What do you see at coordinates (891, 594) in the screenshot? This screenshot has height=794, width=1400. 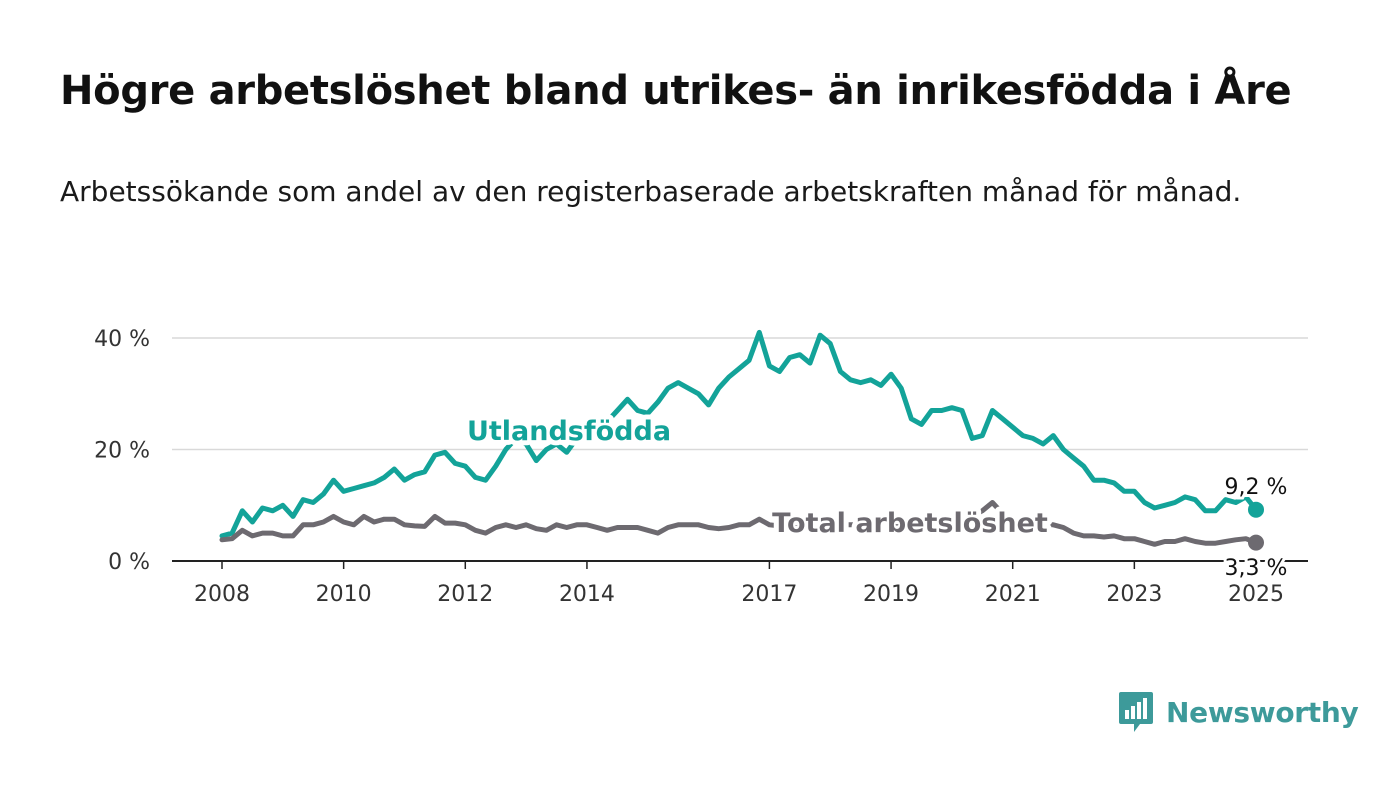 I see `x-tick-label: 2019` at bounding box center [891, 594].